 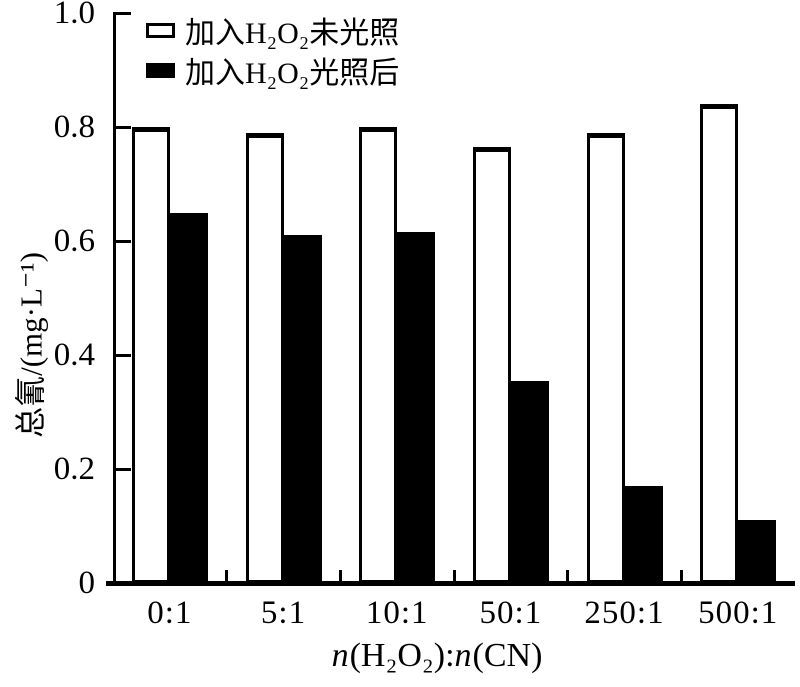 I want to click on bar-unlit-10:1, so click(x=378, y=355).